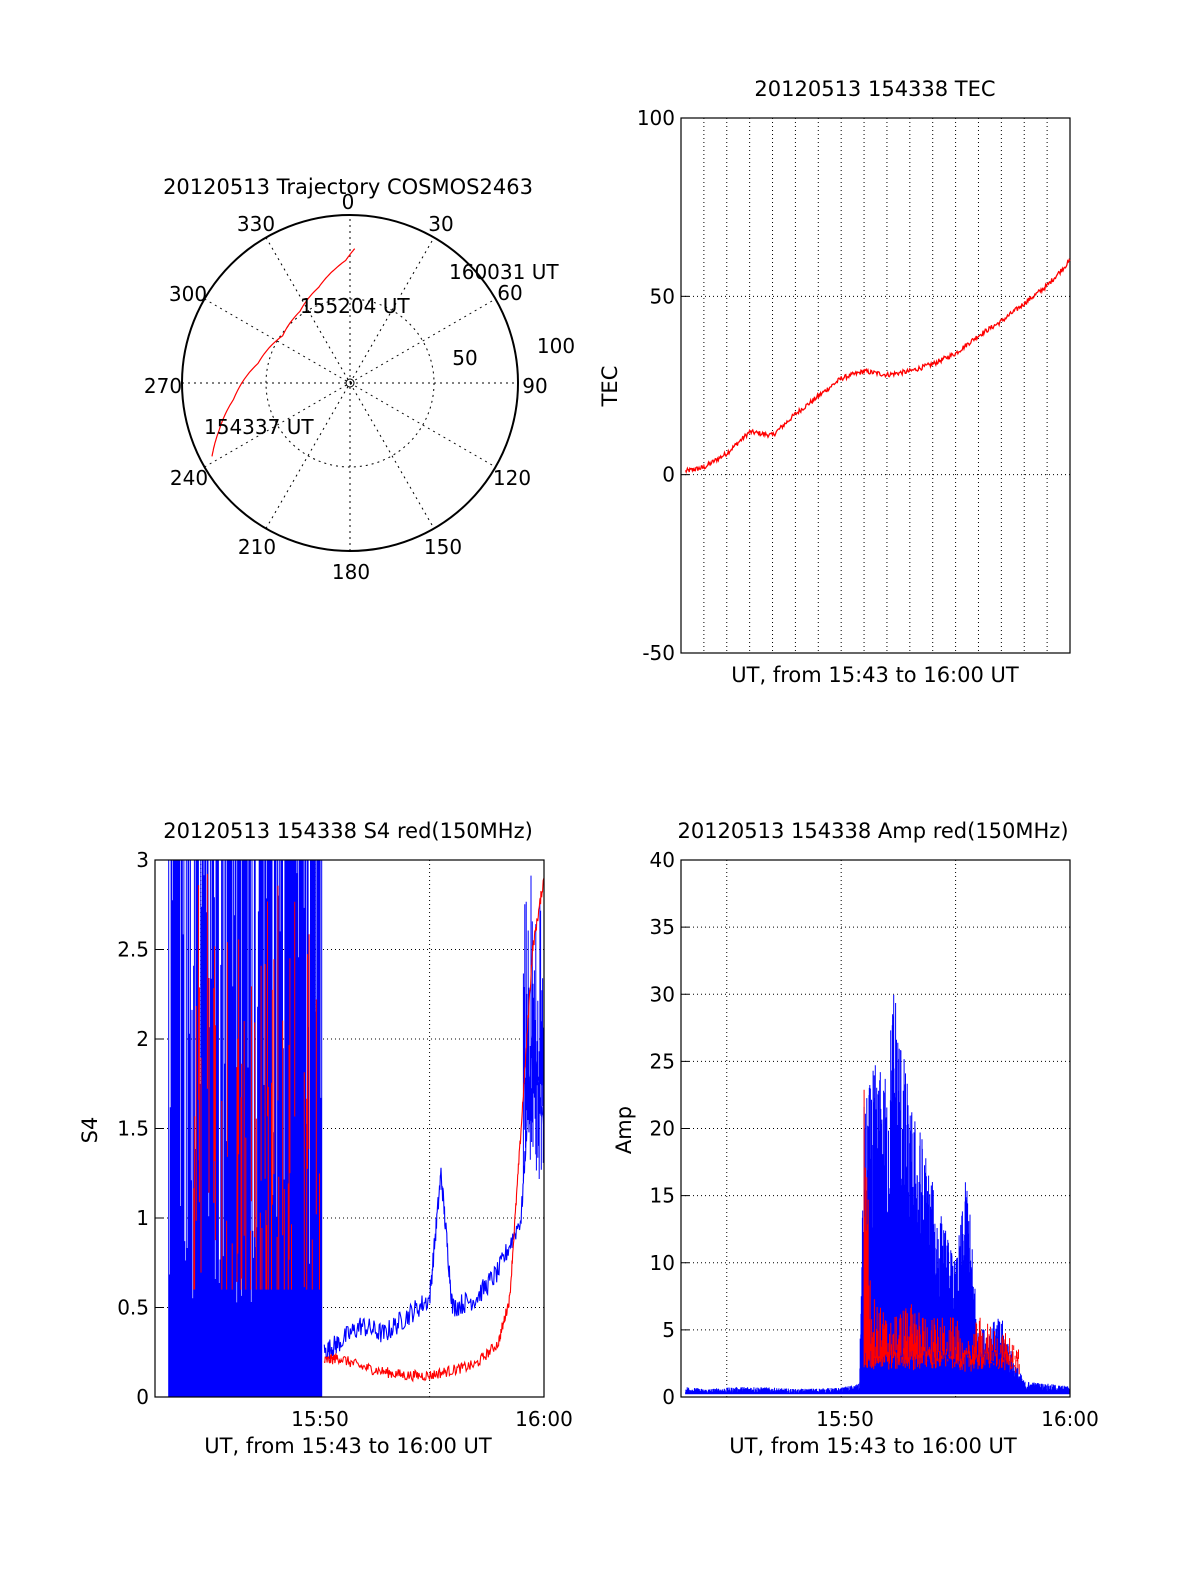 The image size is (1200, 1575). Describe the element at coordinates (90, 1130) in the screenshot. I see `s4-ylabel: S4` at that location.